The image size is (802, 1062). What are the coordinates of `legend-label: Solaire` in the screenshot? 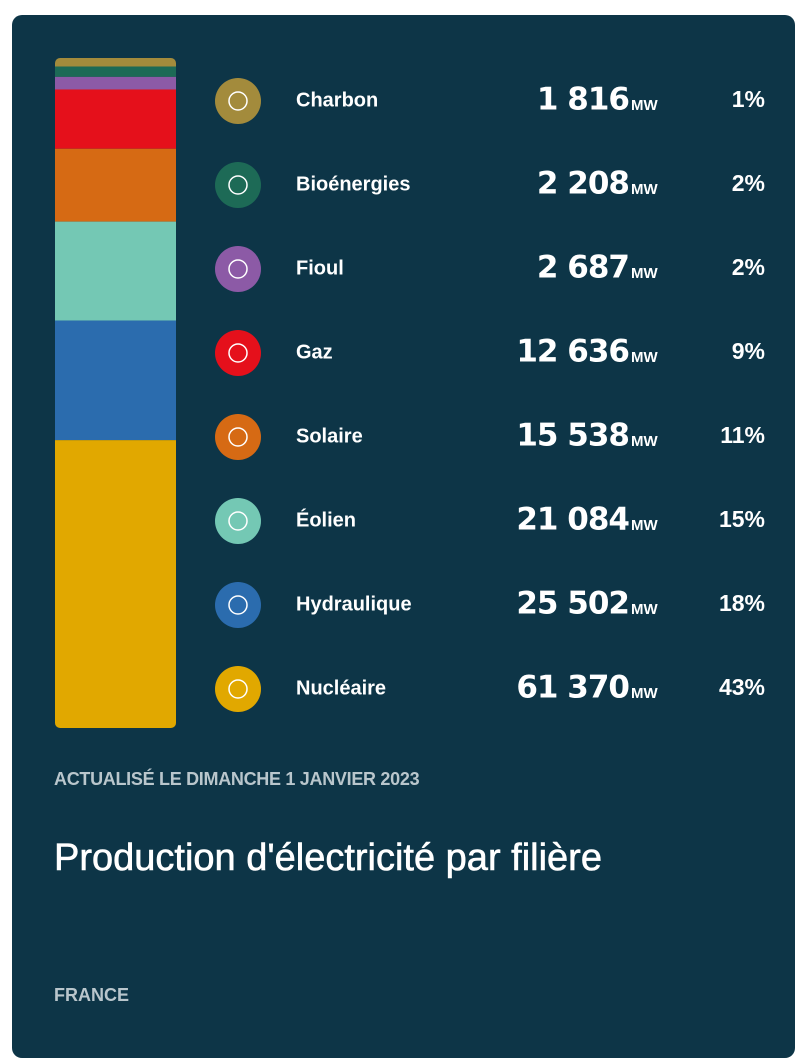 It's located at (329, 436).